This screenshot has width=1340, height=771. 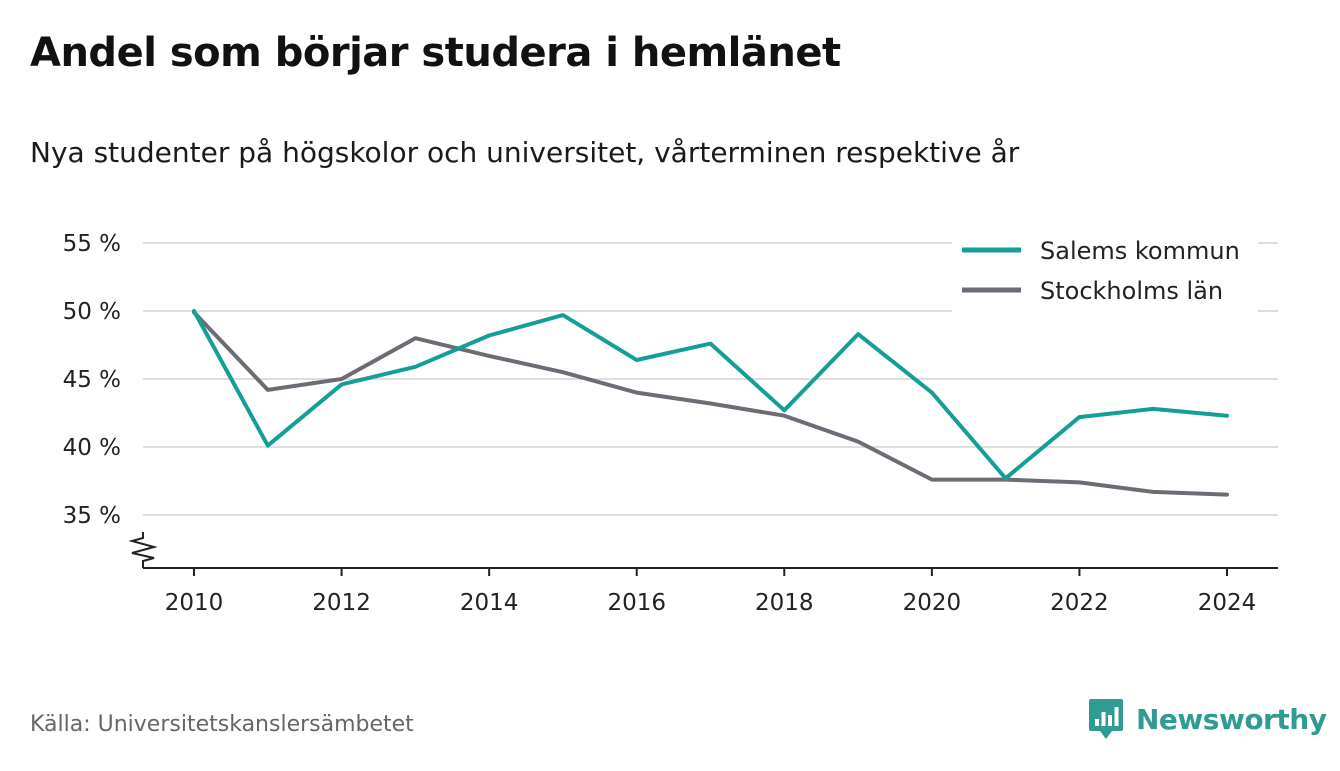 What do you see at coordinates (489, 603) in the screenshot?
I see `x-tick-label: 2014` at bounding box center [489, 603].